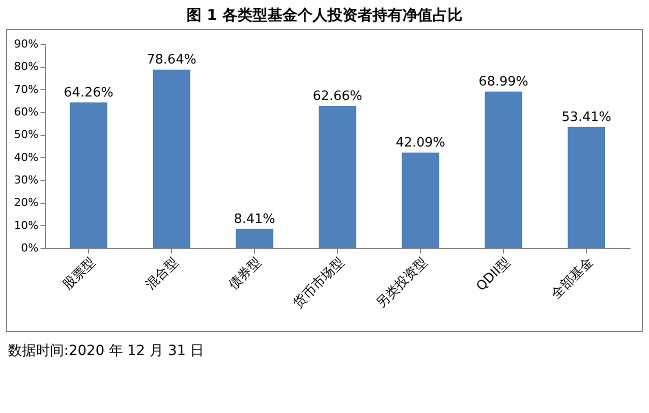  I want to click on x-tick-label: 混合型, so click(162, 273).